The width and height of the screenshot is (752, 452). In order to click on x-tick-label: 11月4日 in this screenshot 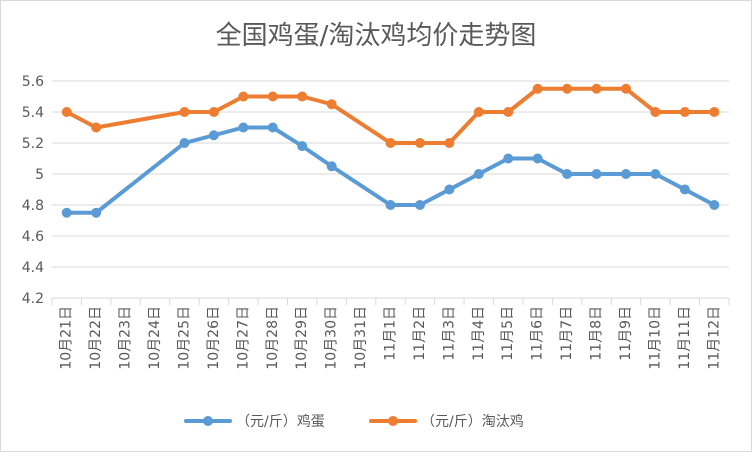, I will do `click(479, 333)`.